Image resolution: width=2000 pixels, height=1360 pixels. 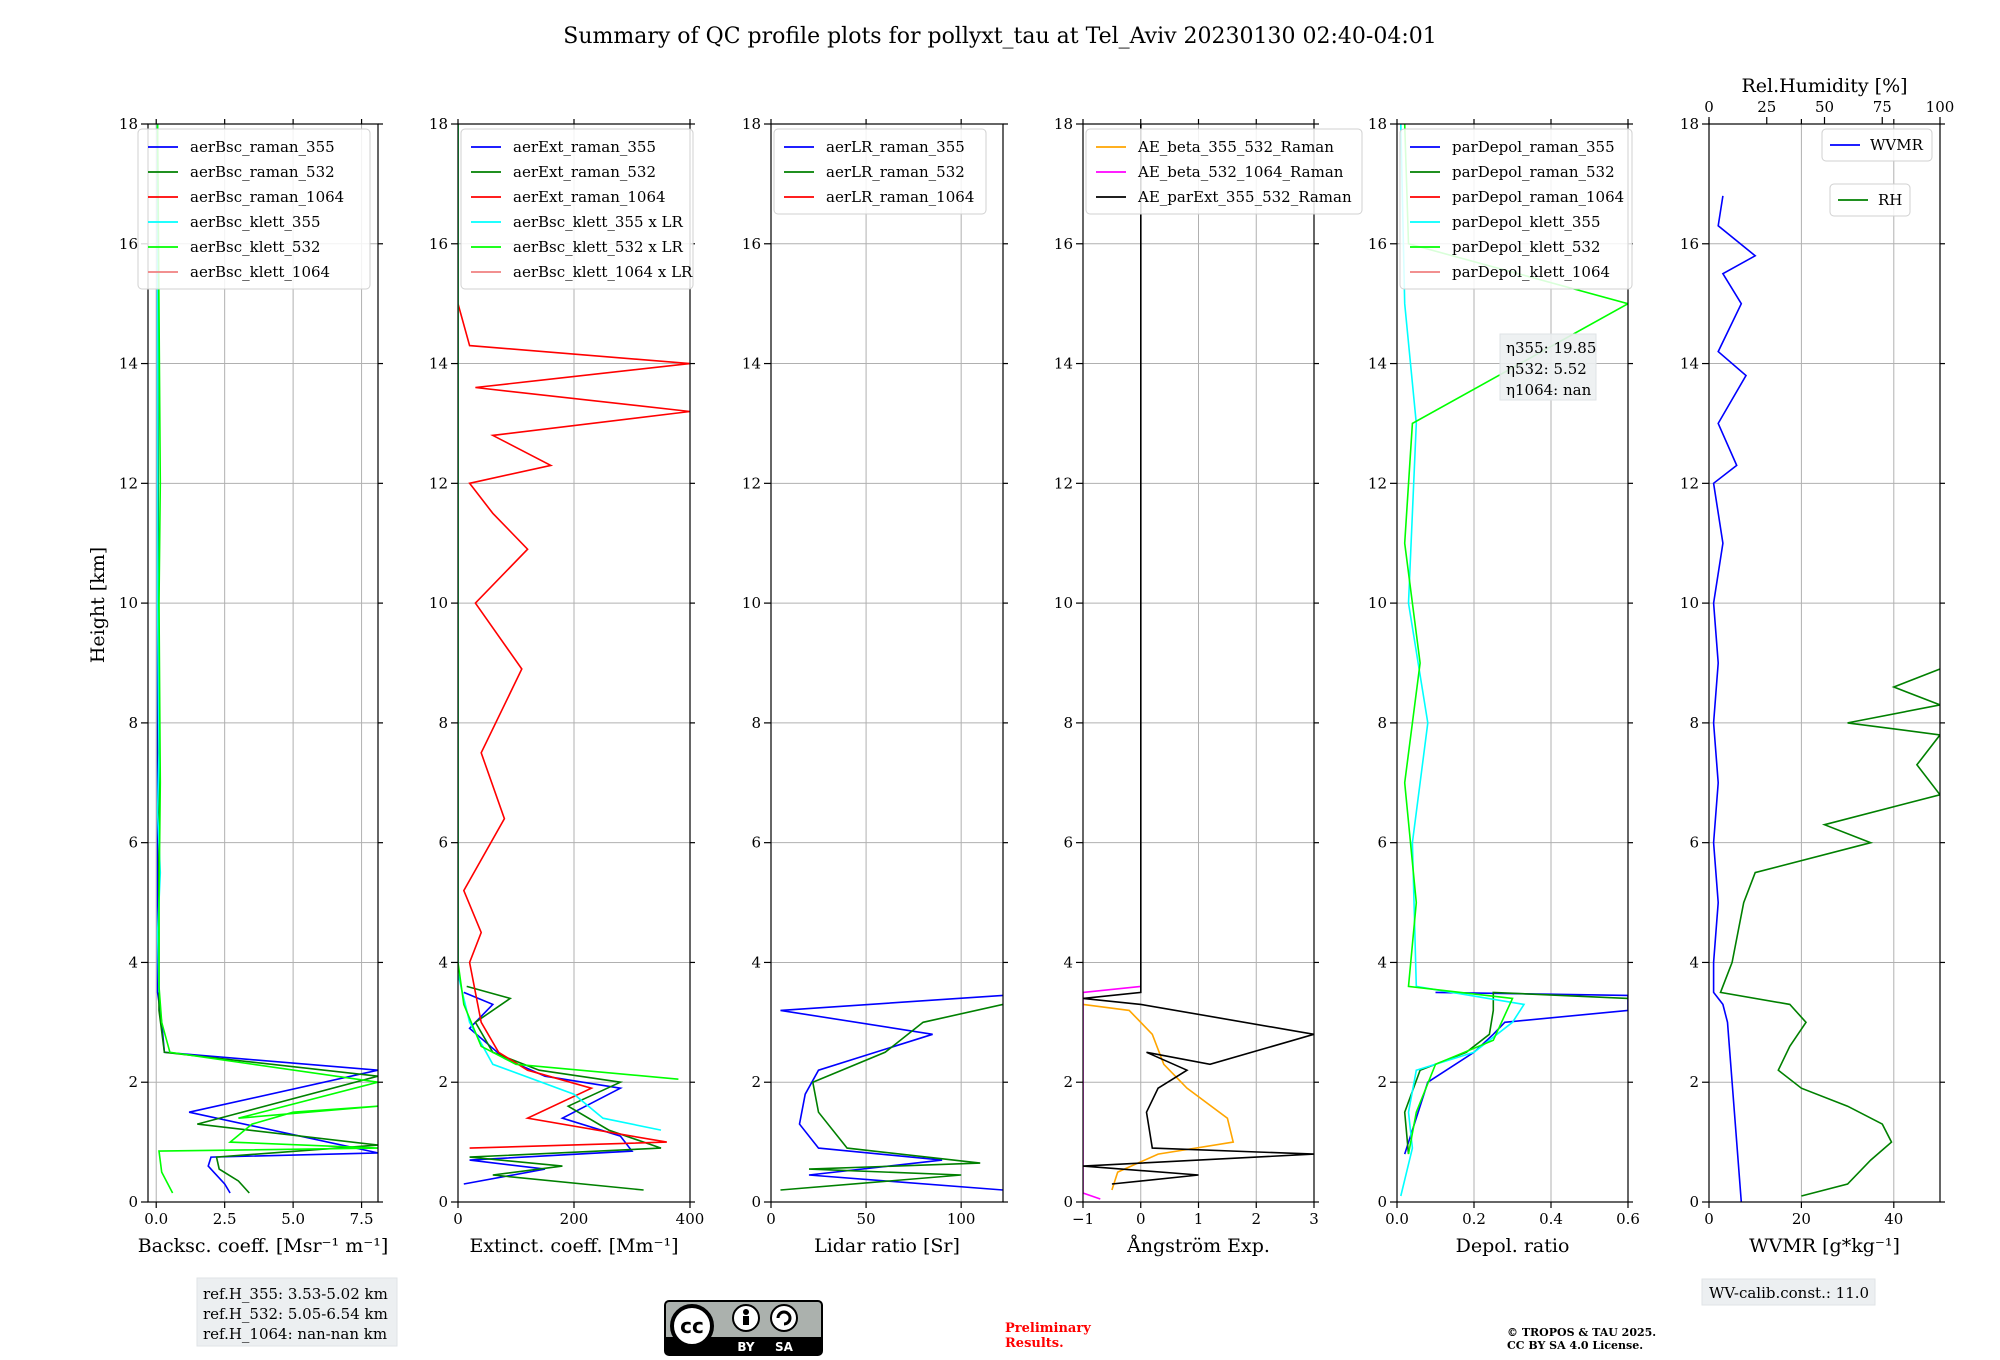 What do you see at coordinates (895, 172) in the screenshot?
I see `legend-label-aerLR_raman_532: aerLR_raman_532` at bounding box center [895, 172].